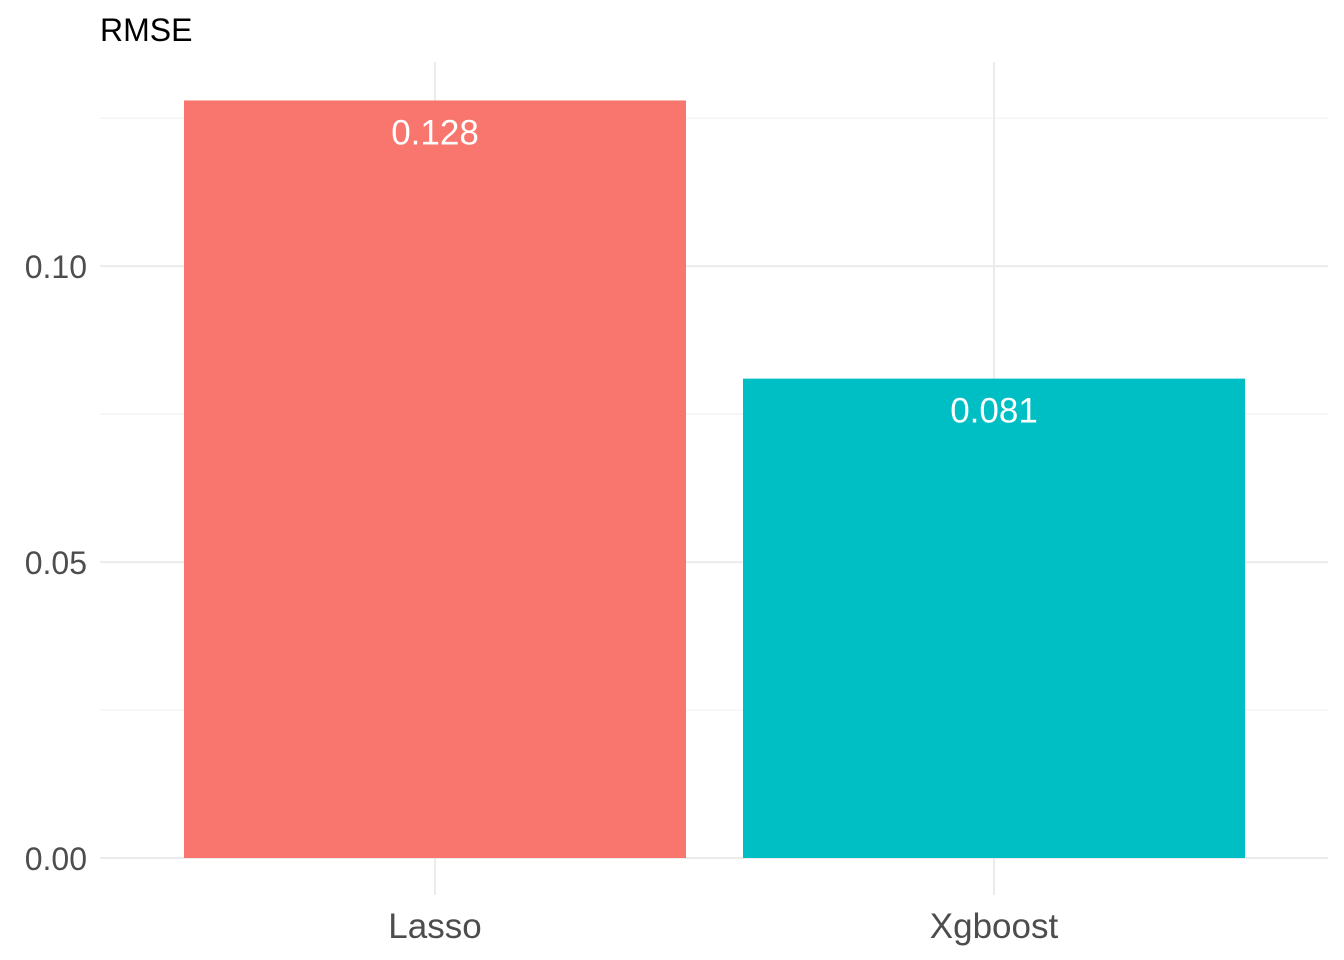 This screenshot has height=960, width=1344. I want to click on y-axis-ticks: 0.00 0.05 0.10, so click(56, 563).